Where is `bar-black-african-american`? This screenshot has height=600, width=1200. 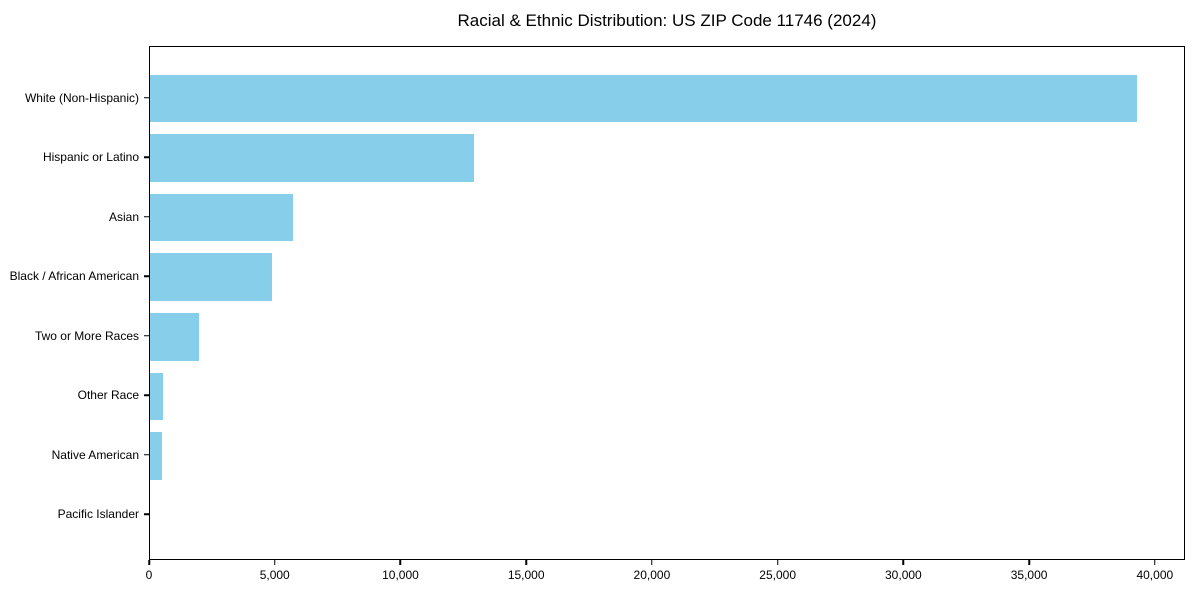
bar-black-african-american is located at coordinates (211, 277).